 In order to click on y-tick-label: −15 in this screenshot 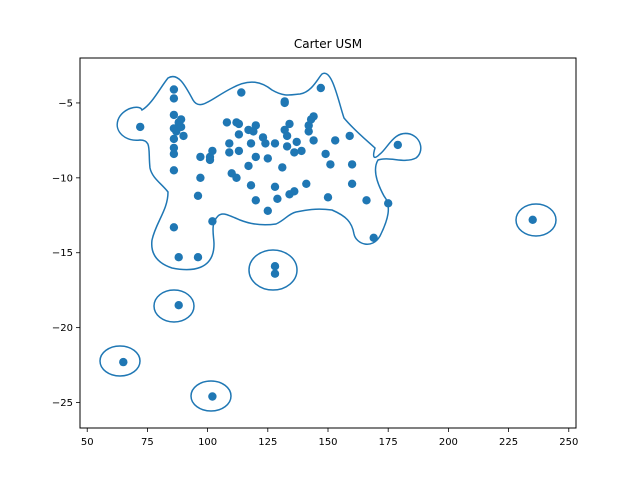, I will do `click(62, 253)`.